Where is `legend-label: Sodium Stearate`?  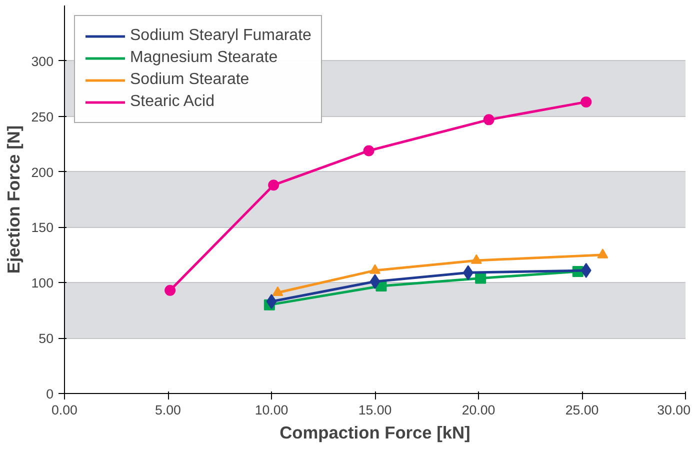 legend-label: Sodium Stearate is located at coordinates (190, 80).